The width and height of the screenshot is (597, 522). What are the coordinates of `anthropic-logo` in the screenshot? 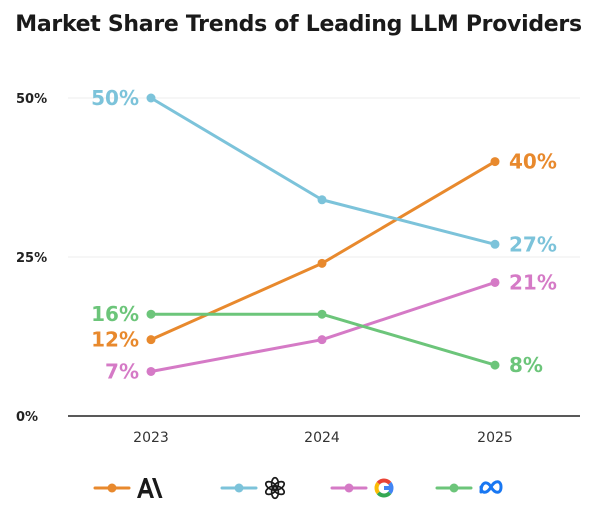 It's located at (150, 488).